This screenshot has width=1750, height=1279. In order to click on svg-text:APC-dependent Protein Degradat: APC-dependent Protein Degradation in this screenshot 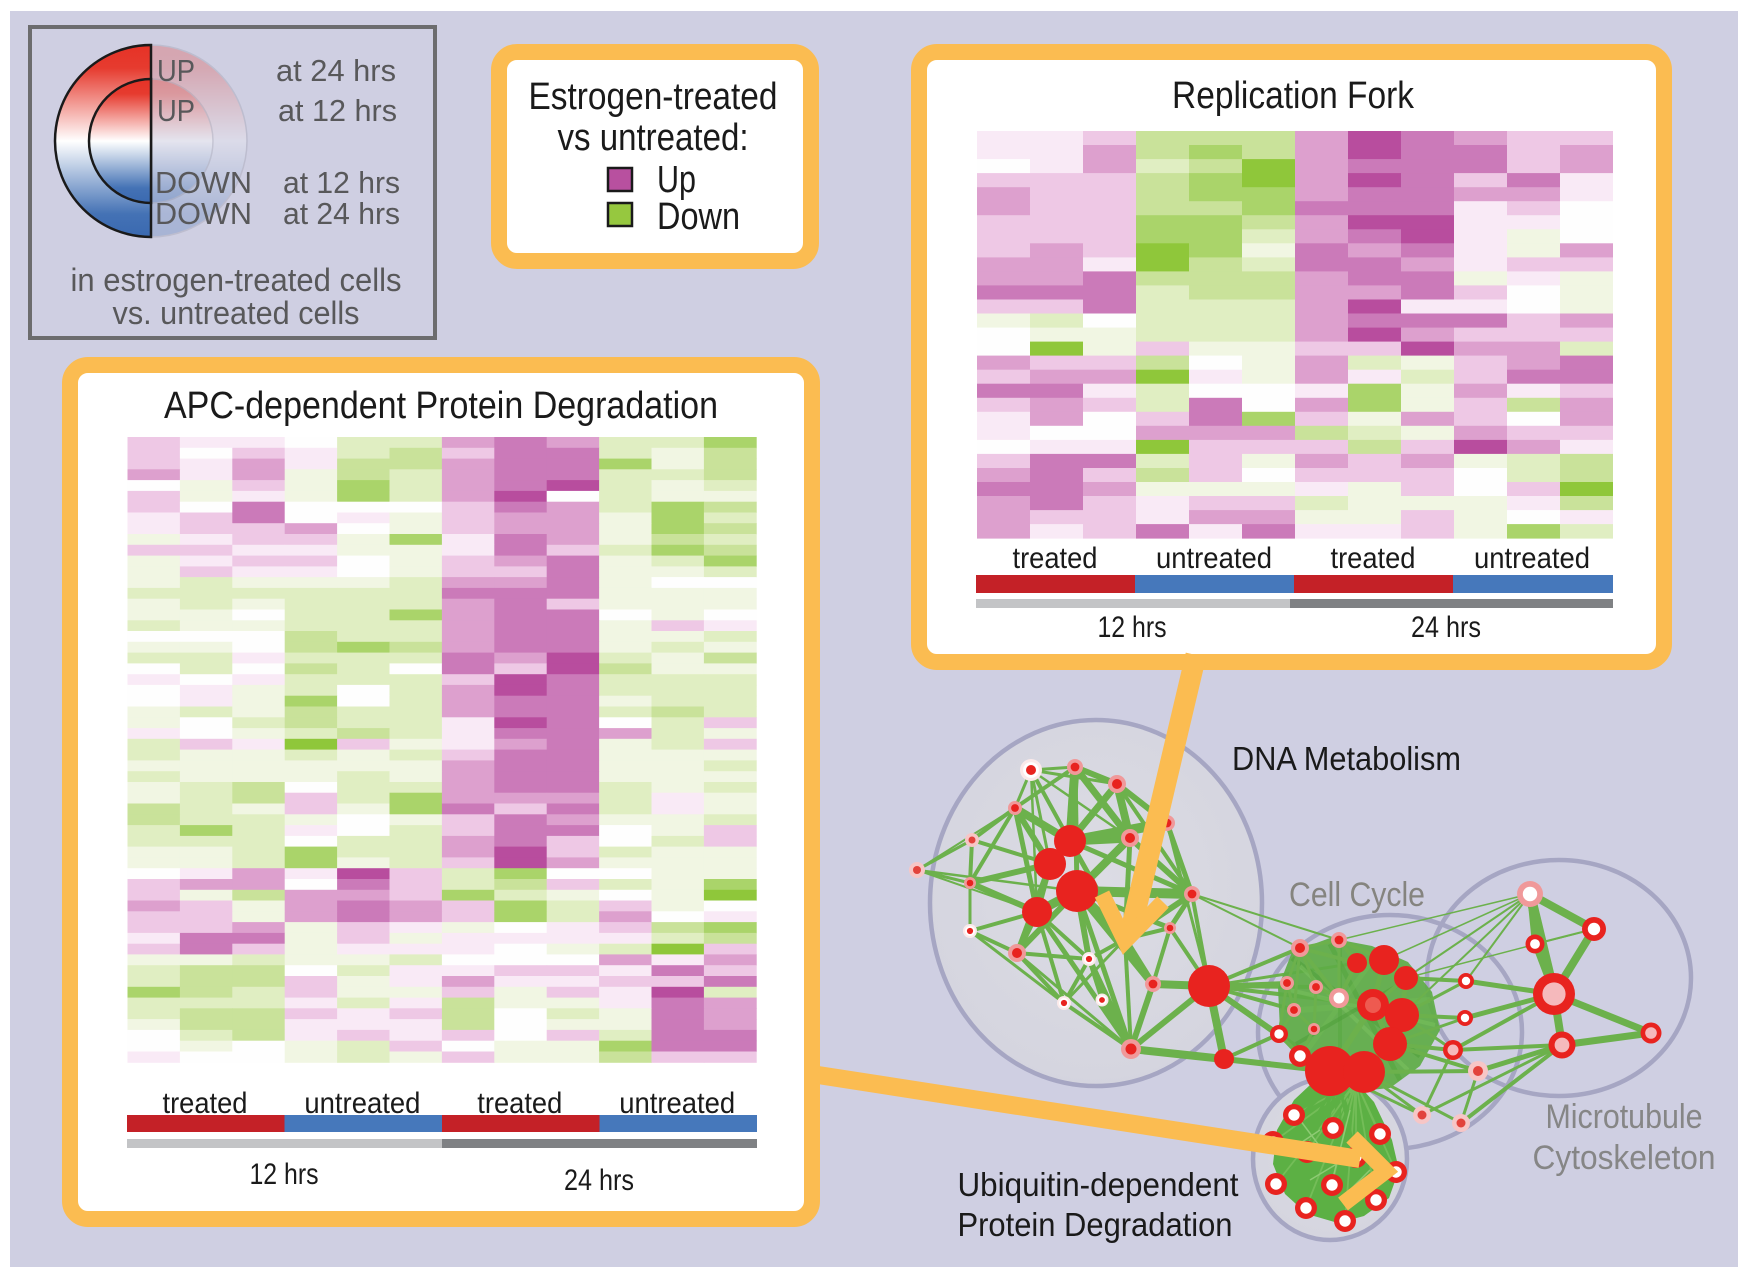, I will do `click(441, 406)`.